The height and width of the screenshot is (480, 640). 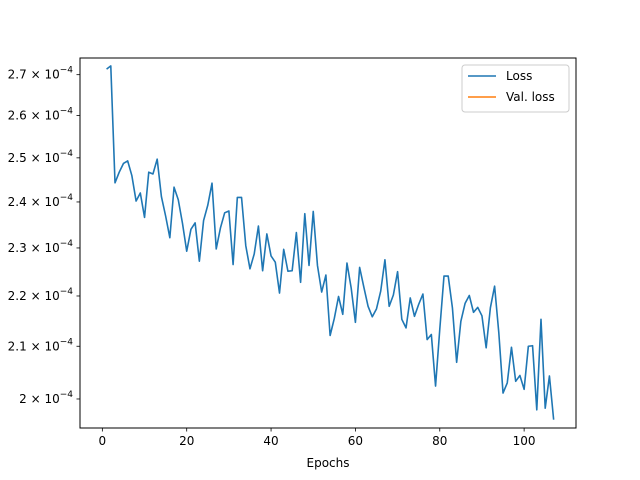 I want to click on x-tick-label: 20, so click(x=186, y=441).